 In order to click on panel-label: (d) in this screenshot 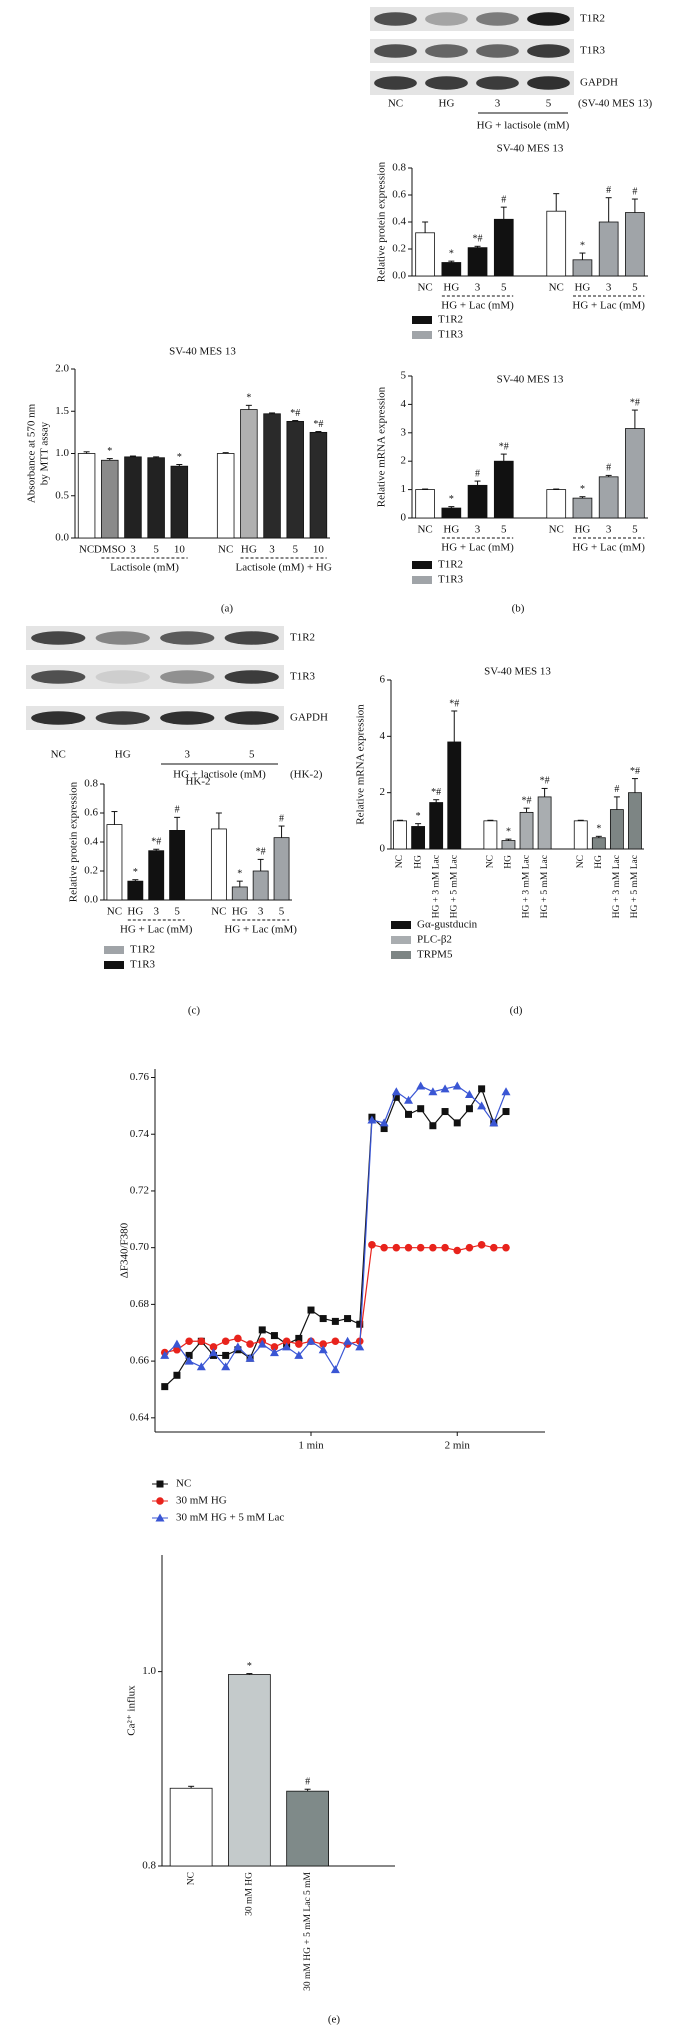, I will do `click(516, 1011)`.